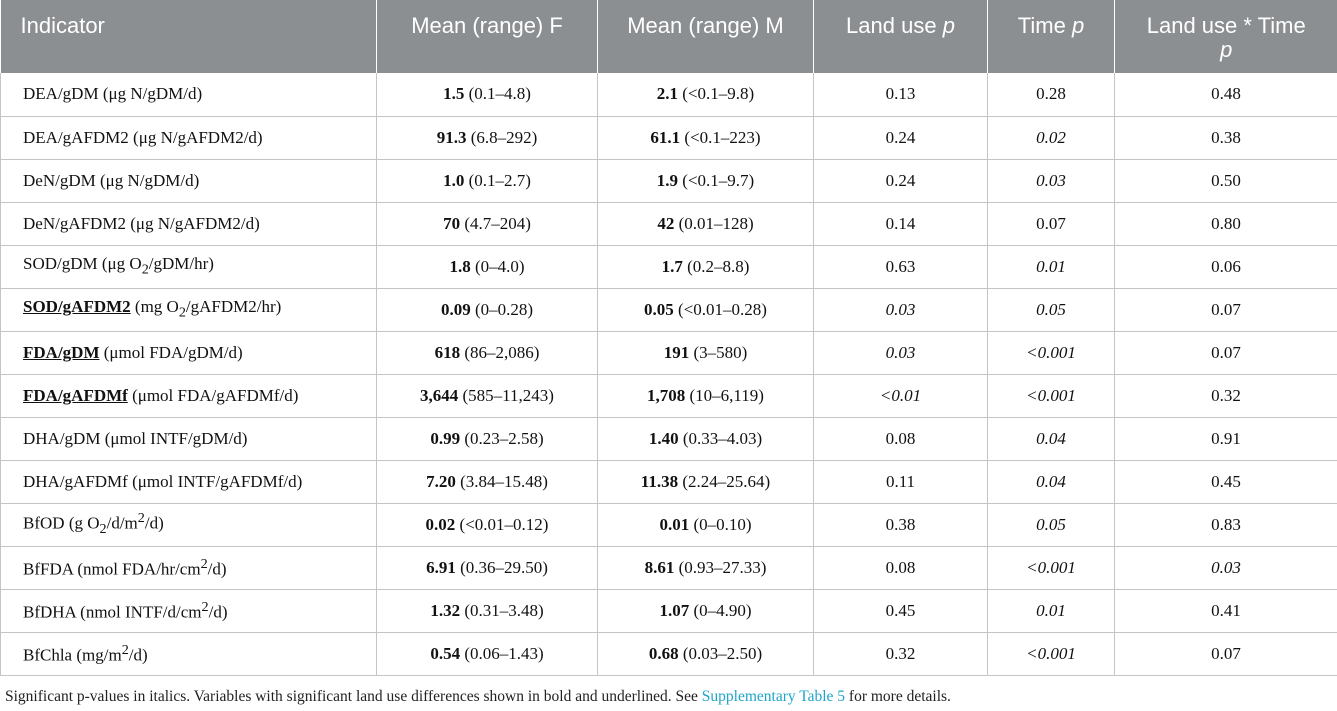 Image resolution: width=1337 pixels, height=711 pixels. I want to click on mean-f-cell: 7.20 (3.84–15.48), so click(487, 482).